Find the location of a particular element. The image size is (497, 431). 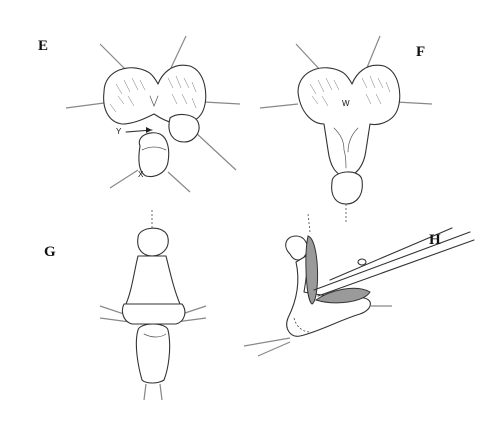

panel-label-f: F is located at coordinates (421, 52).